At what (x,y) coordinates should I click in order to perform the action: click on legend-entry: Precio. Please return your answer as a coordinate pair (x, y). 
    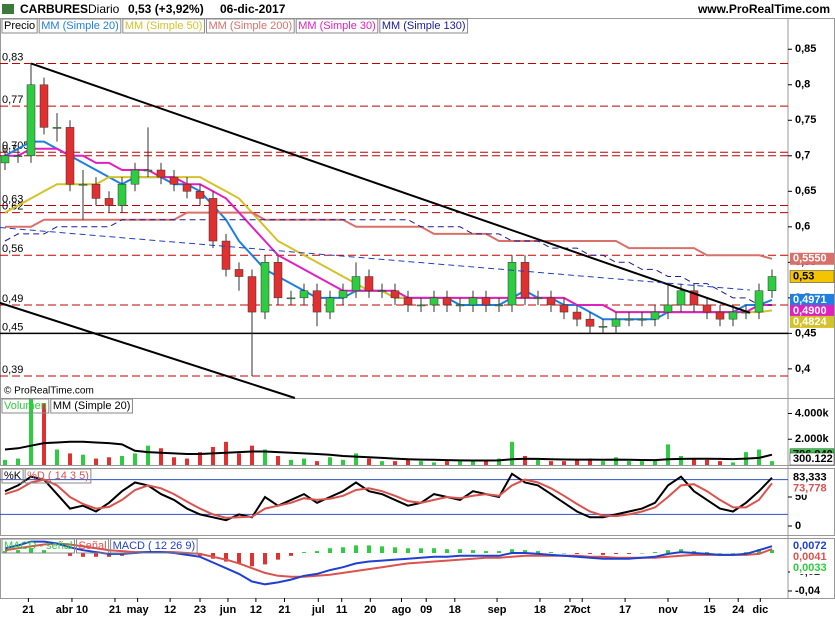
    Looking at the image, I should click on (19, 26).